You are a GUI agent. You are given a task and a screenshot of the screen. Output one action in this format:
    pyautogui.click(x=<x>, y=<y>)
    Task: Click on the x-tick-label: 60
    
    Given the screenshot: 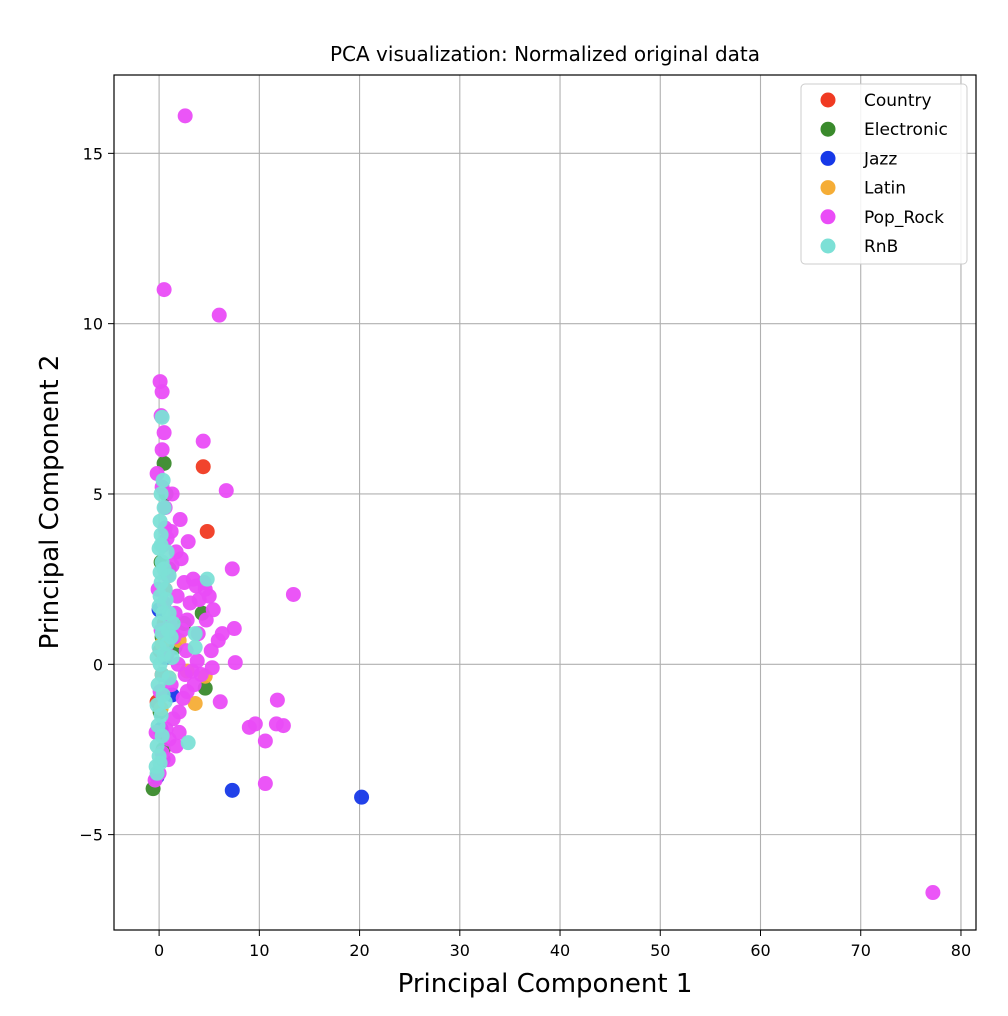 What is the action you would take?
    pyautogui.click(x=760, y=950)
    